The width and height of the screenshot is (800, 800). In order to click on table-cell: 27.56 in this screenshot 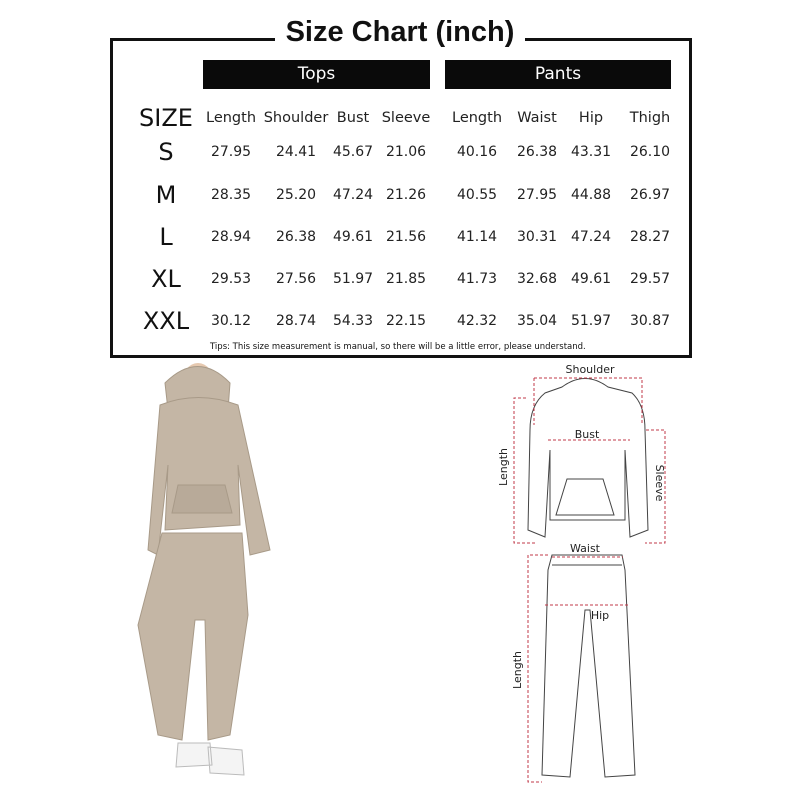, I will do `click(296, 279)`.